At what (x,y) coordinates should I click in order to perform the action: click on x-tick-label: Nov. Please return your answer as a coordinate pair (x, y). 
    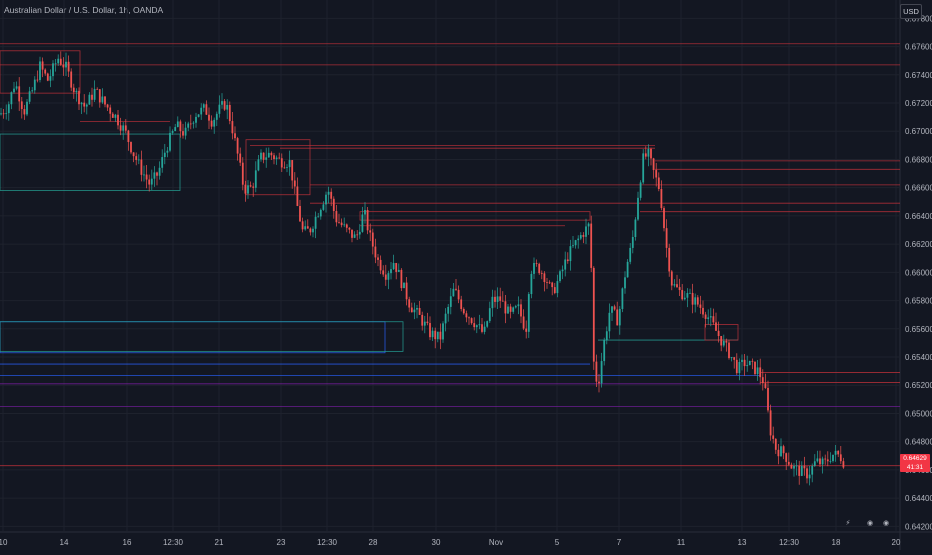
    Looking at the image, I should click on (496, 542).